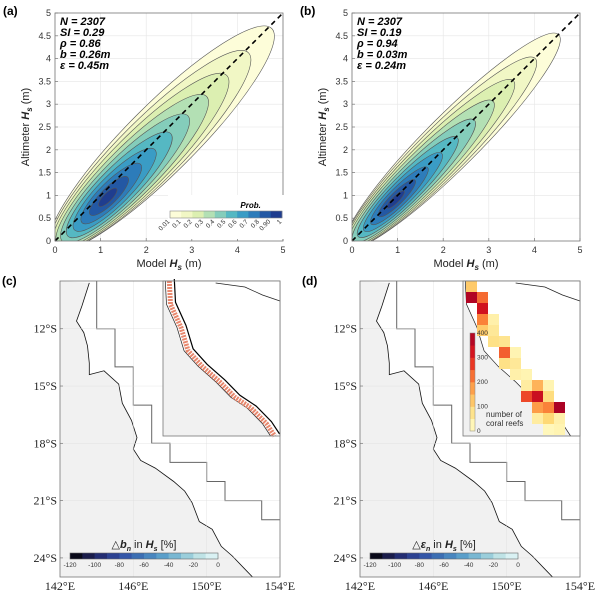 The width and height of the screenshot is (600, 592). What do you see at coordinates (482, 333) in the screenshot?
I see `reef-colorbar-tick: 400` at bounding box center [482, 333].